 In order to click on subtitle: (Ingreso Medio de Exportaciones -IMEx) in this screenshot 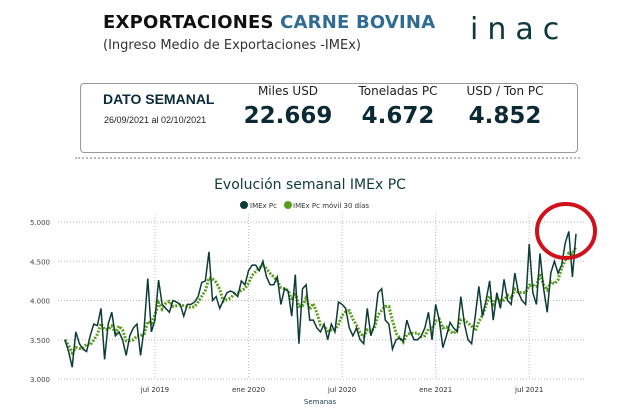, I will do `click(232, 45)`.